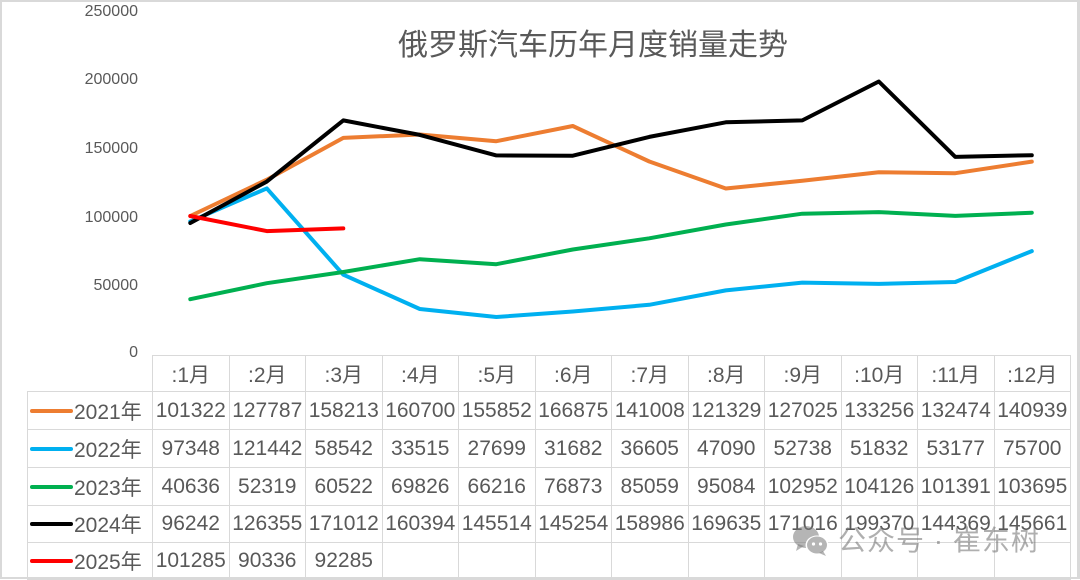  Describe the element at coordinates (879, 448) in the screenshot. I see `value-cell: 51832` at that location.